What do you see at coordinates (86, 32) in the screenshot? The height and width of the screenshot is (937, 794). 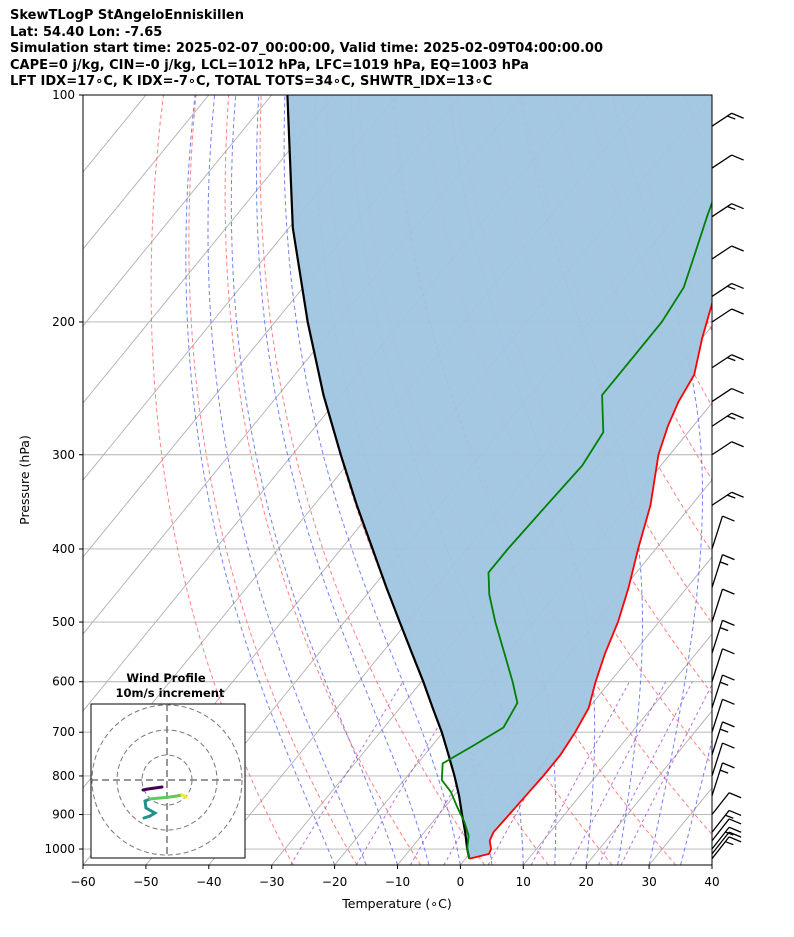 I see `location-label: Lat: 54.40 Lon: -7.65` at bounding box center [86, 32].